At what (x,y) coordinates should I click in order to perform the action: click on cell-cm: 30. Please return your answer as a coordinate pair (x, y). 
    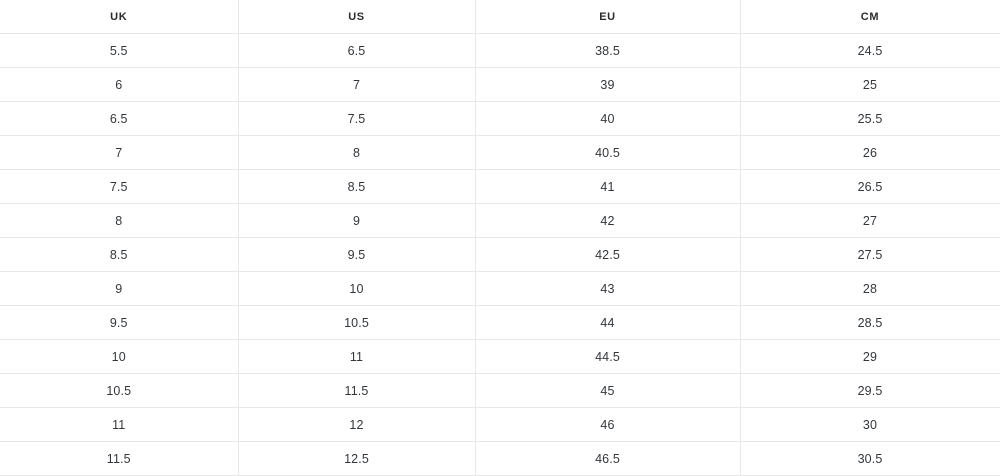
    Looking at the image, I should click on (870, 424).